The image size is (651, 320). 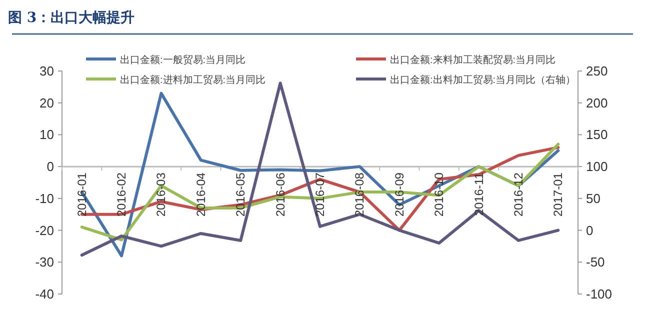 What do you see at coordinates (44, 230) in the screenshot?
I see `y-tick-label: -20` at bounding box center [44, 230].